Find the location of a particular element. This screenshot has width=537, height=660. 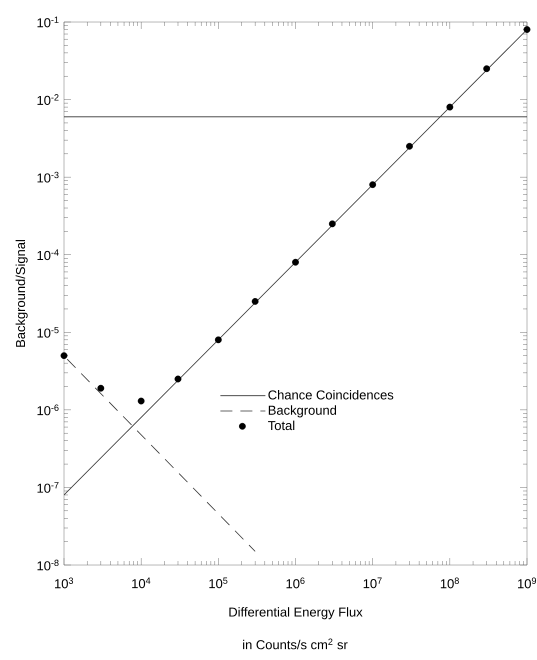

x-tick-label: 10$^{9}$ is located at coordinates (527, 583).